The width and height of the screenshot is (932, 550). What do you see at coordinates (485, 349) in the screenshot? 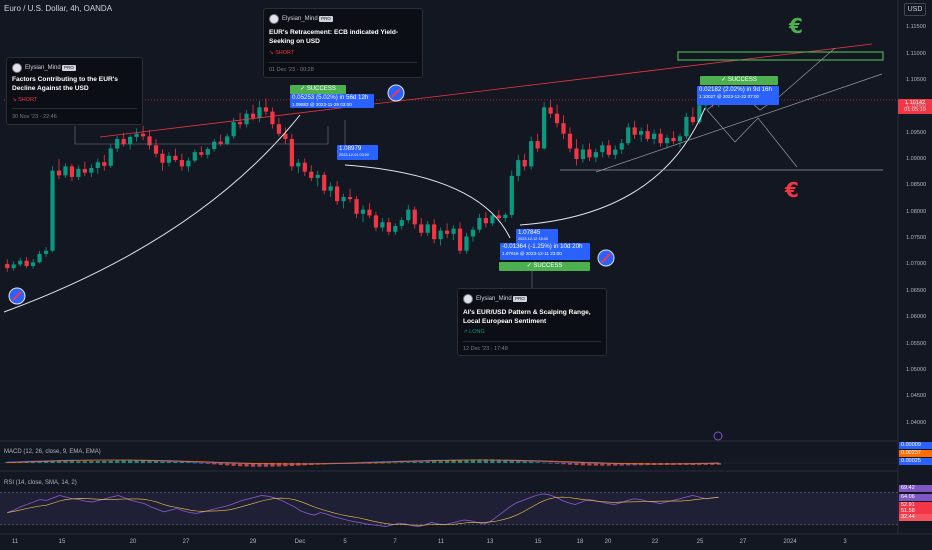
I see `idea-date: 12 Dec '23 - 17:48` at bounding box center [485, 349].